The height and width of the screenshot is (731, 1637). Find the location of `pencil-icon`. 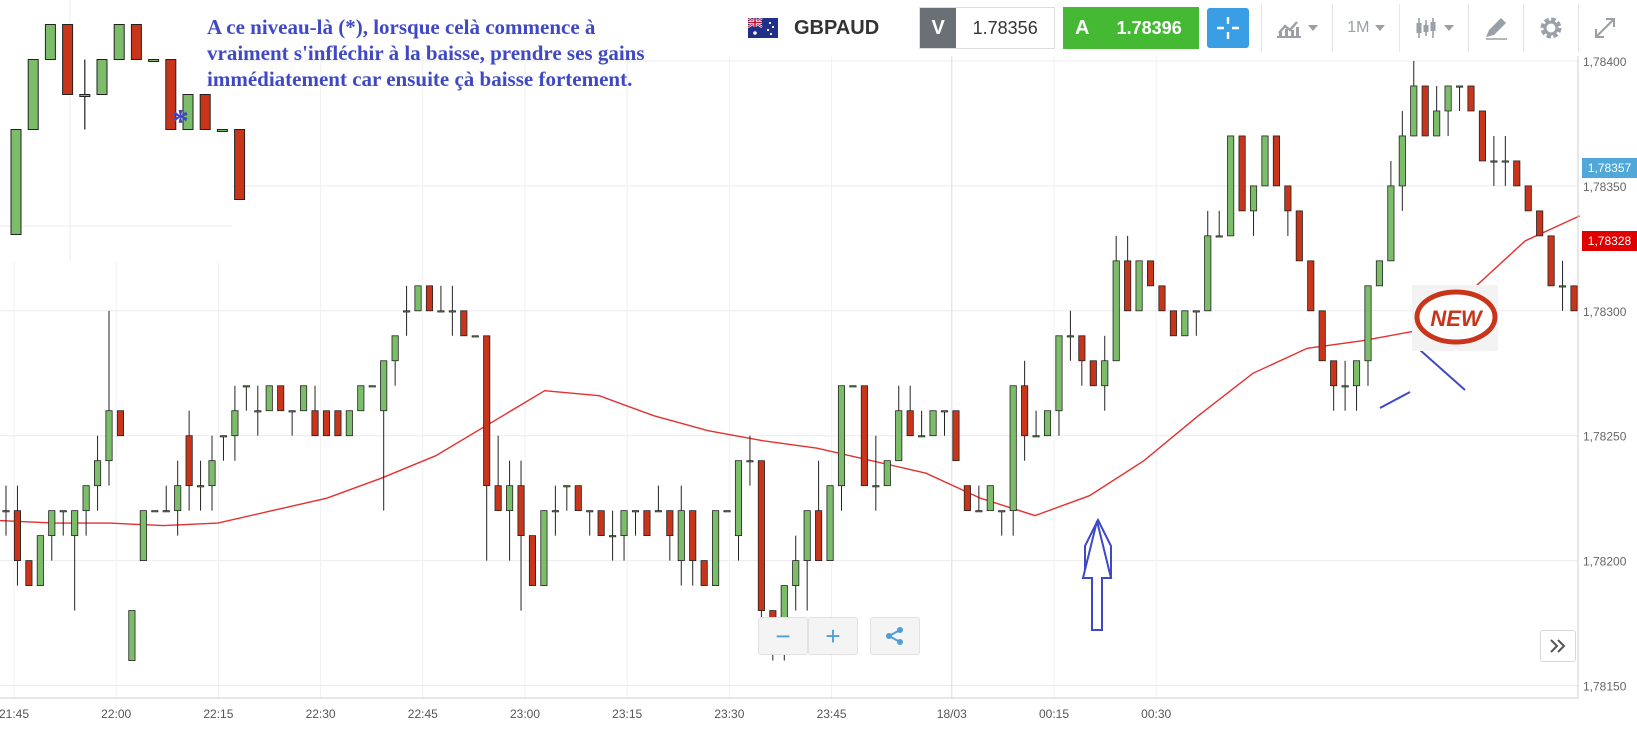

pencil-icon is located at coordinates (1497, 29).